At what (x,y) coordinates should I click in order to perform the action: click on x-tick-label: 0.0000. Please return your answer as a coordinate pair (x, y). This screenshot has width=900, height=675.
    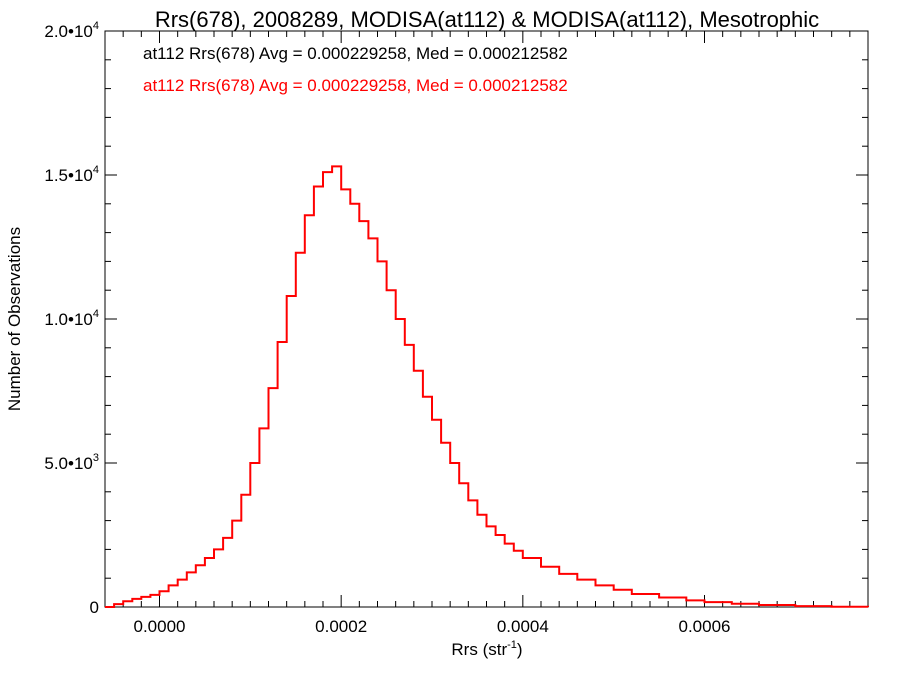
    Looking at the image, I should click on (160, 626).